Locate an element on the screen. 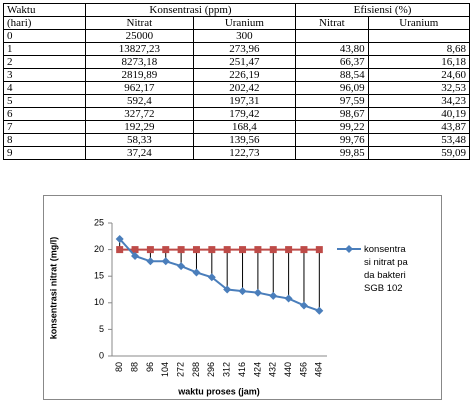 Image resolution: width=474 pixels, height=402 pixels. legend-text: konsentrasi nitrat pada bakteri SGB 102 is located at coordinates (386, 269).